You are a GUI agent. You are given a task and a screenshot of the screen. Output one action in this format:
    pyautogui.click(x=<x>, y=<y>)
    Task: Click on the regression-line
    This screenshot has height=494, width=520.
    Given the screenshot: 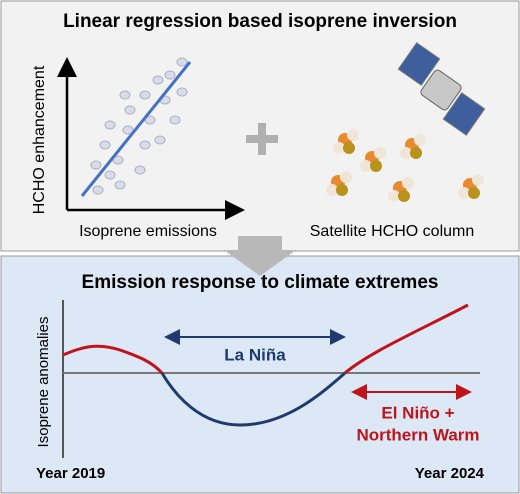 What is the action you would take?
    pyautogui.click(x=136, y=129)
    